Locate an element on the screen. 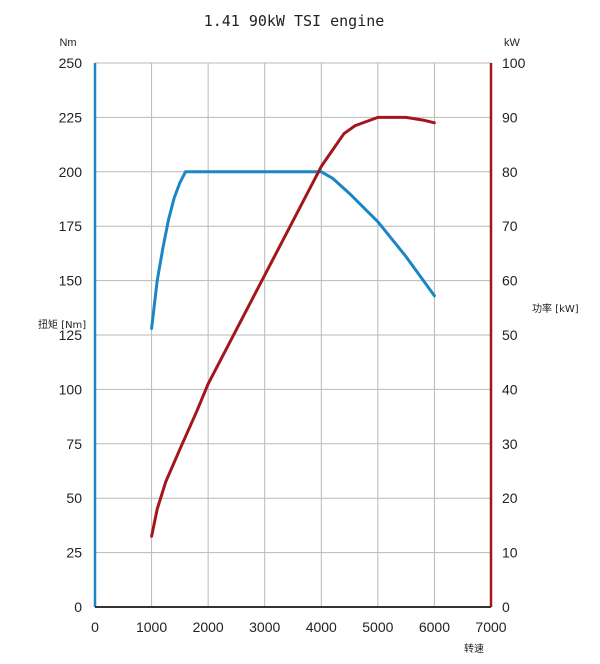 Image resolution: width=600 pixels, height=664 pixels. x-tick-label-4: 4000 is located at coordinates (321, 627).